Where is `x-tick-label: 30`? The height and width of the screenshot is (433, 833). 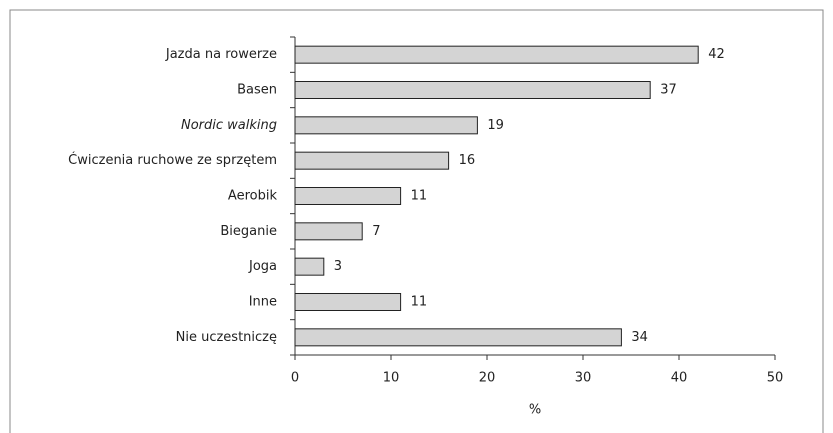 x-tick-label: 30 is located at coordinates (583, 378).